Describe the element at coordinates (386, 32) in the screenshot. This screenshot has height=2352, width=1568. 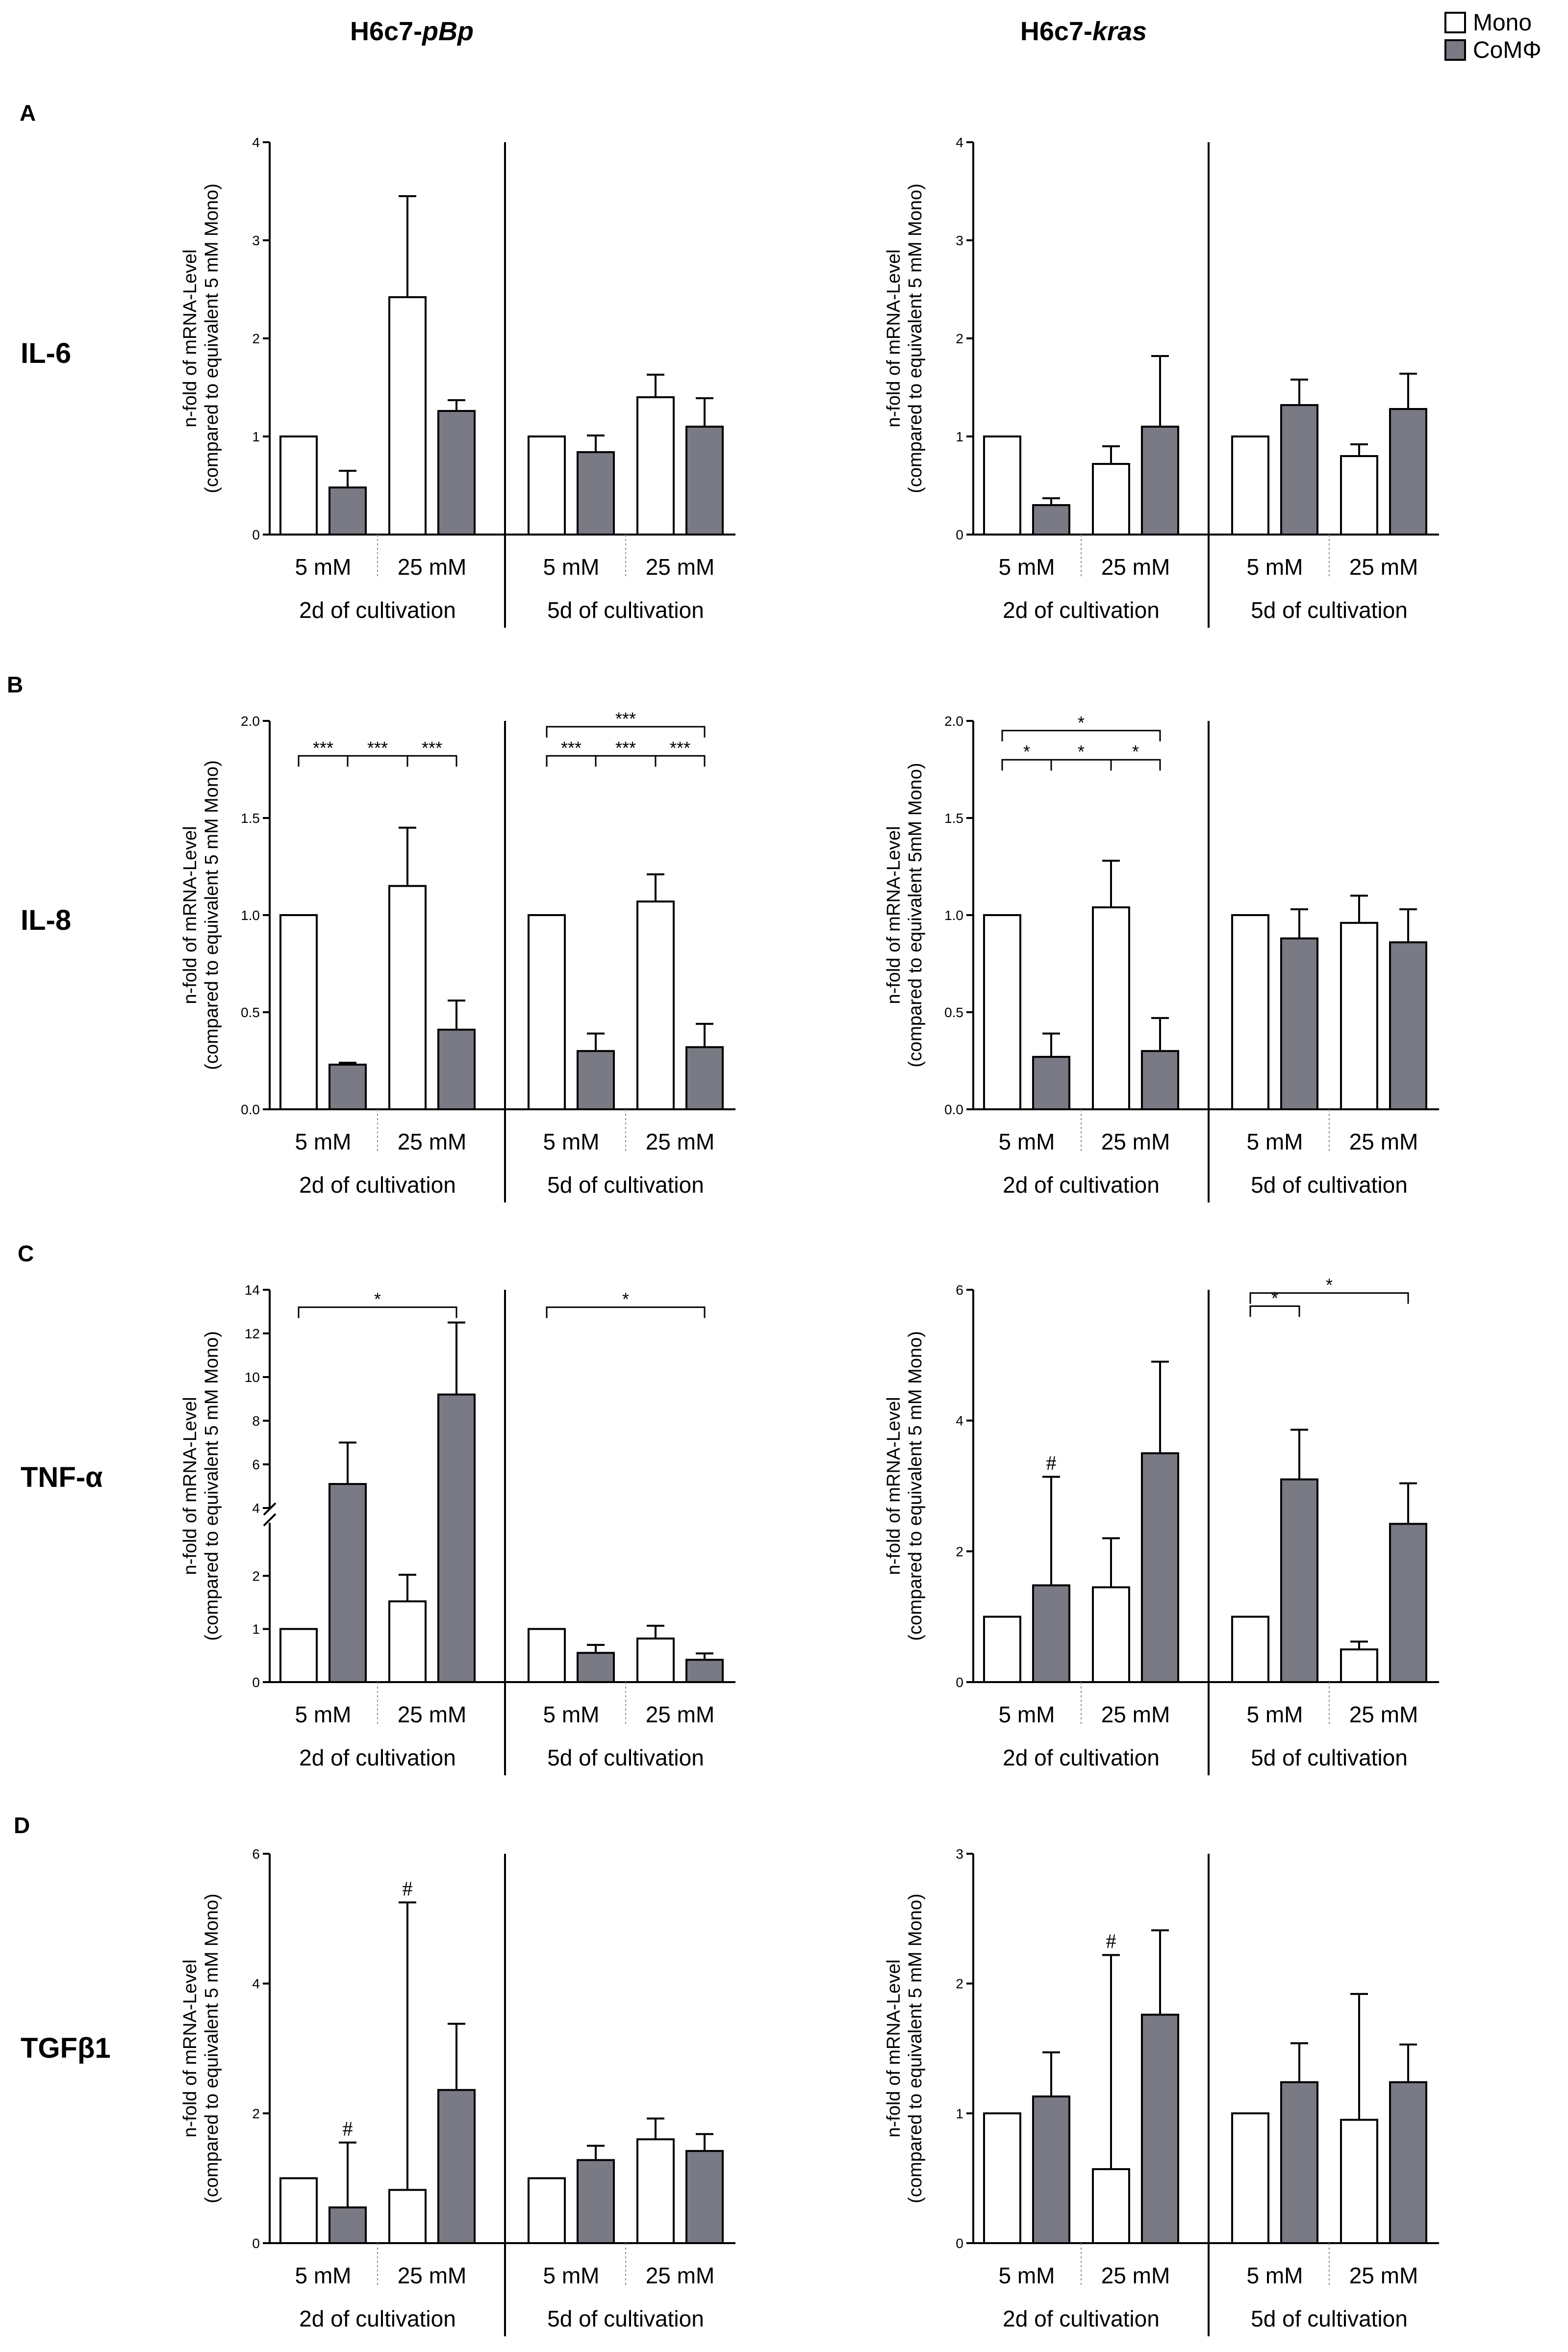
I see `left-title-prefix: H6c7-` at that location.